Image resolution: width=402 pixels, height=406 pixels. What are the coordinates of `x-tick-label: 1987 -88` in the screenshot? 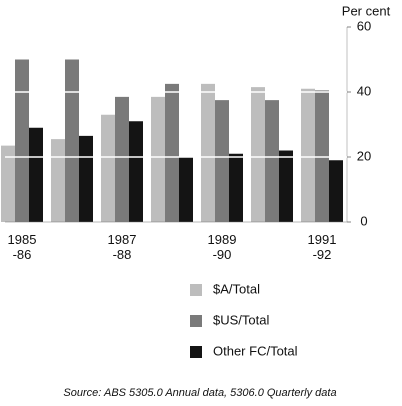 It's located at (122, 247).